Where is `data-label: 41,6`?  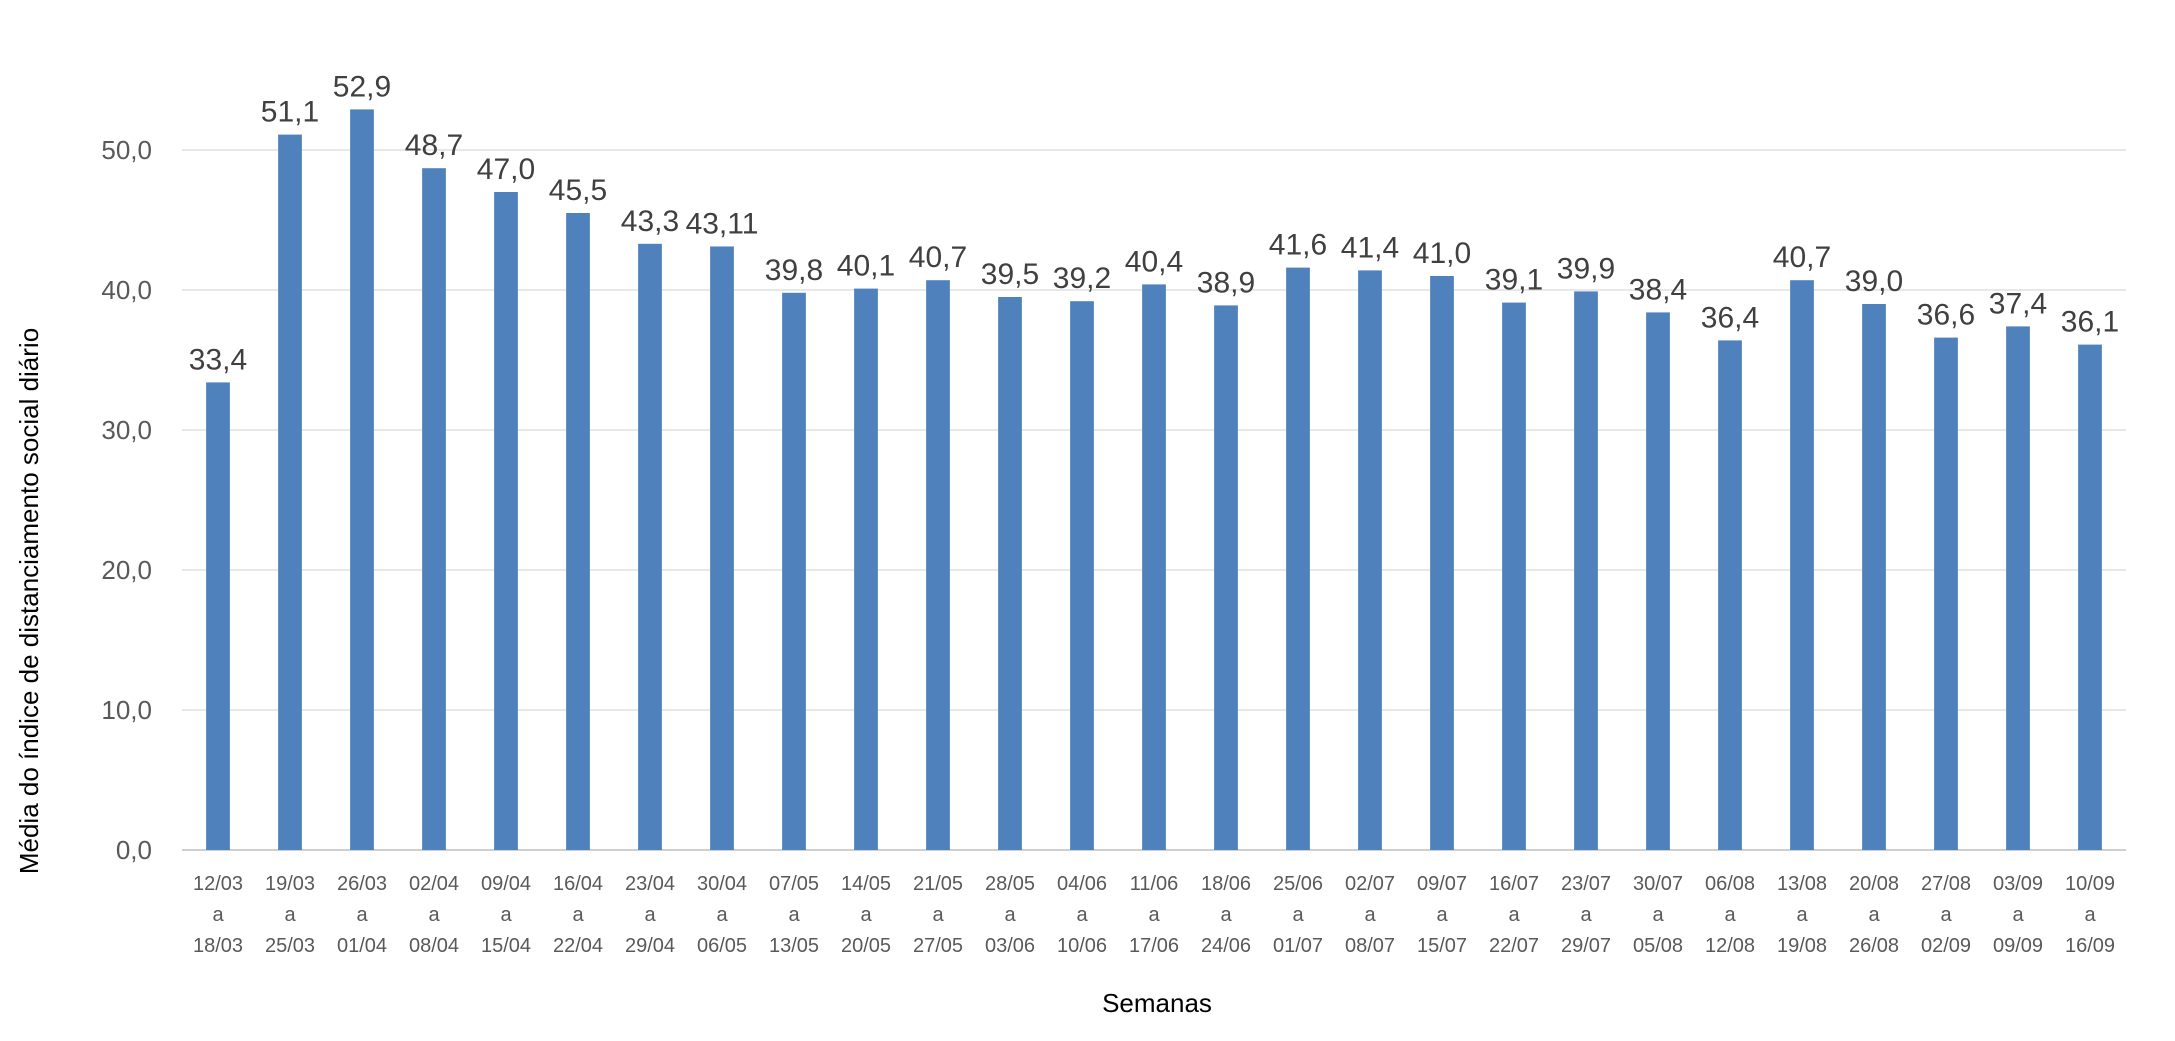
data-label: 41,6 is located at coordinates (1298, 245).